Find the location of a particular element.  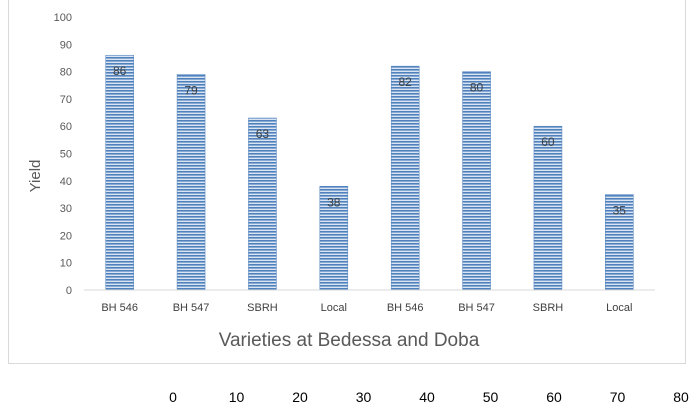

data-label: 86 is located at coordinates (120, 71).